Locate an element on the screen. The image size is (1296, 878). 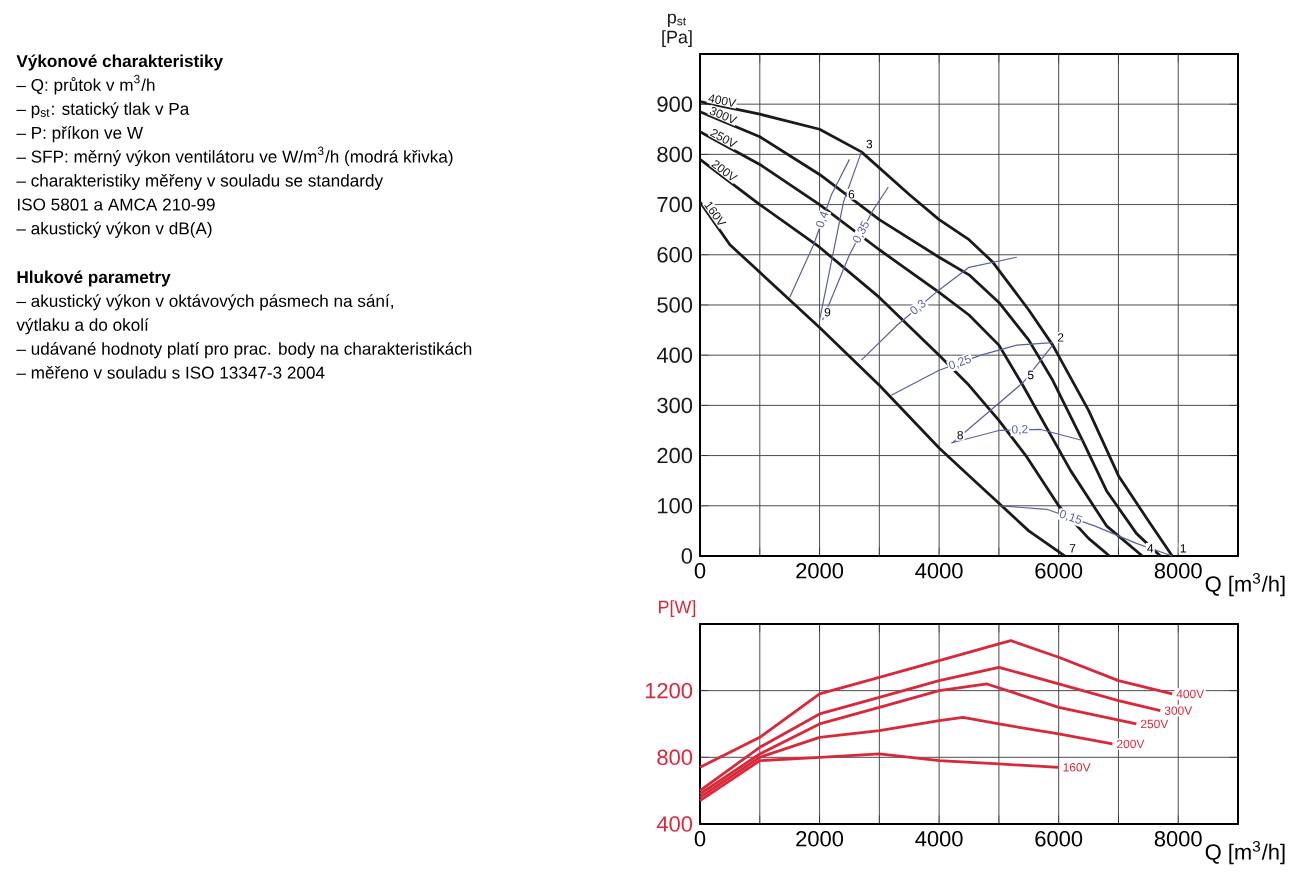
text: – měřeno v souladu s ISO 13347-3 2004 is located at coordinates (170, 372).